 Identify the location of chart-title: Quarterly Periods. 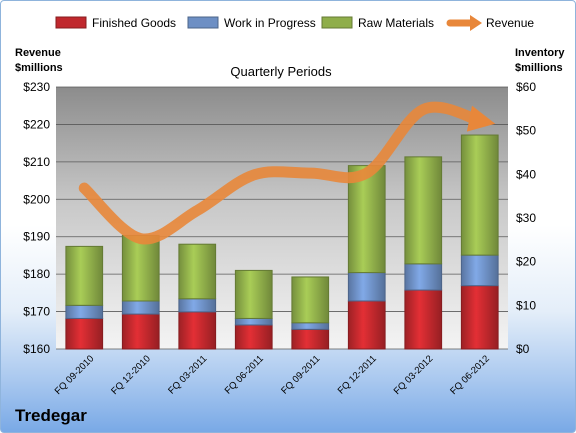
(281, 71).